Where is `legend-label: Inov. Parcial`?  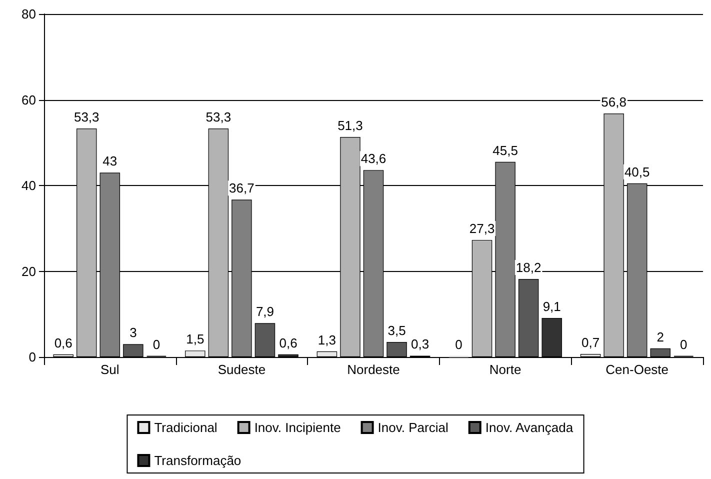 legend-label: Inov. Parcial is located at coordinates (413, 427).